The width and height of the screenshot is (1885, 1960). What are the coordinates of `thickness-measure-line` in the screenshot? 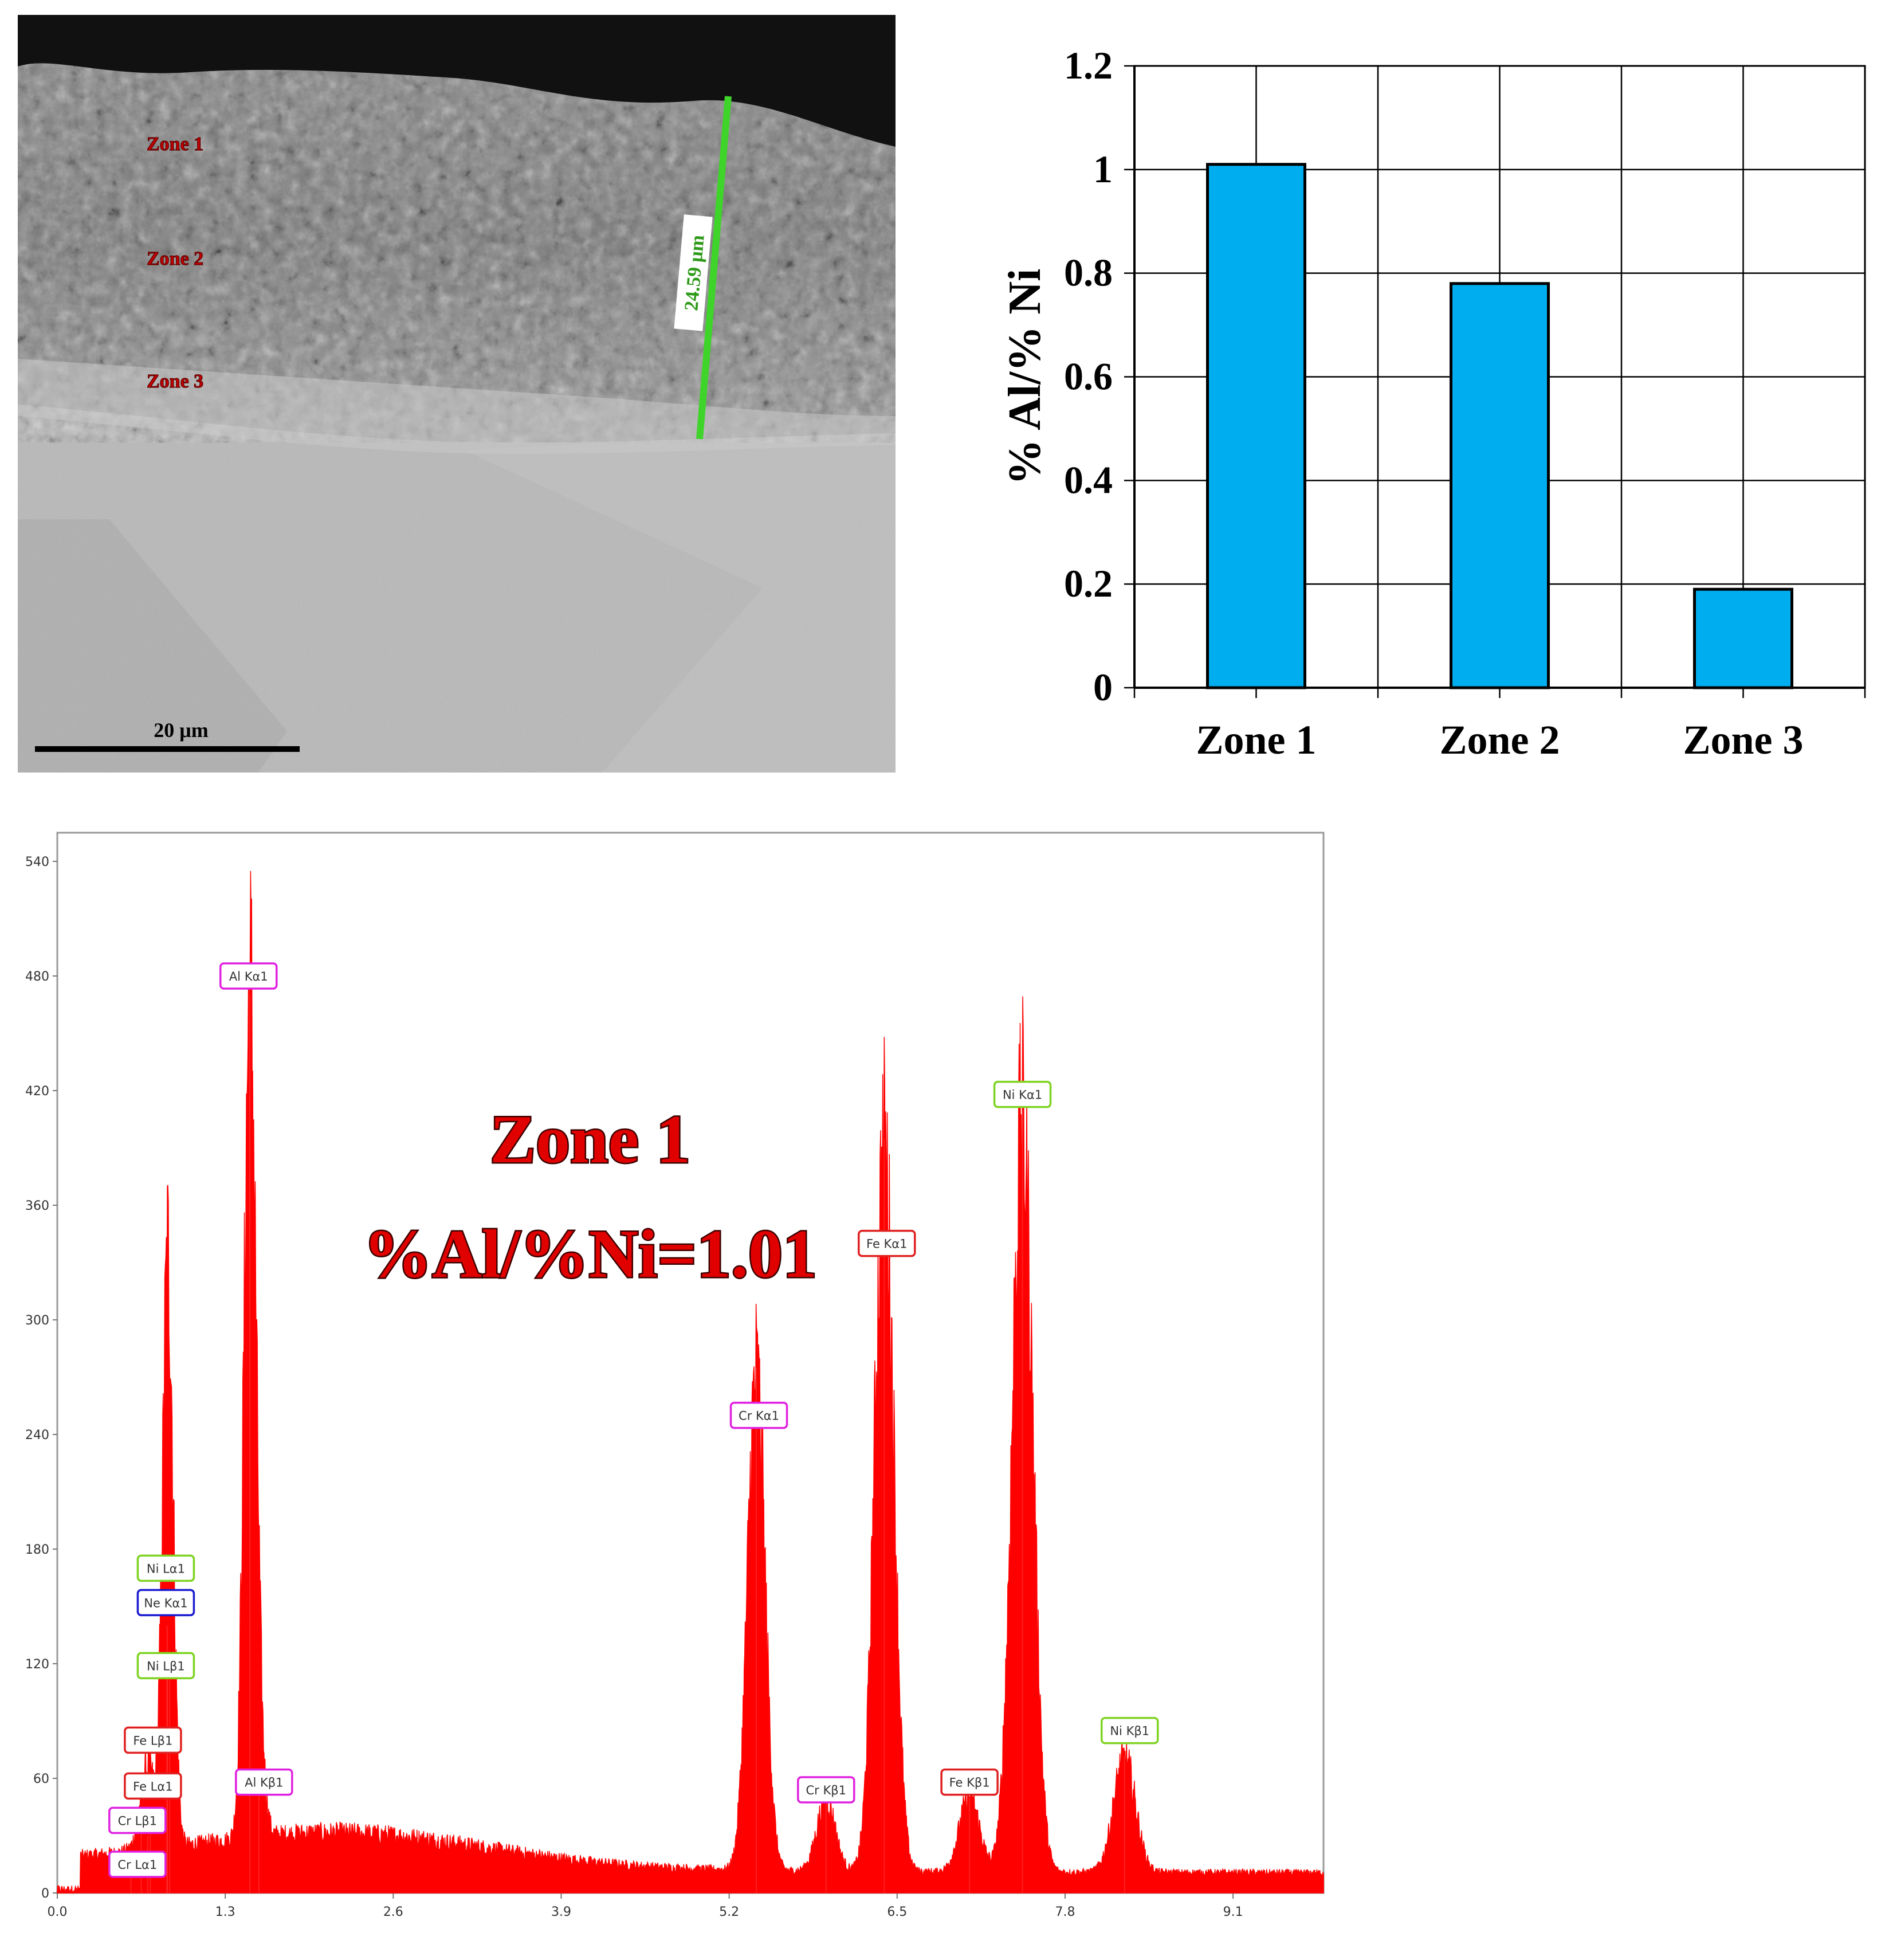 It's located at (714, 268).